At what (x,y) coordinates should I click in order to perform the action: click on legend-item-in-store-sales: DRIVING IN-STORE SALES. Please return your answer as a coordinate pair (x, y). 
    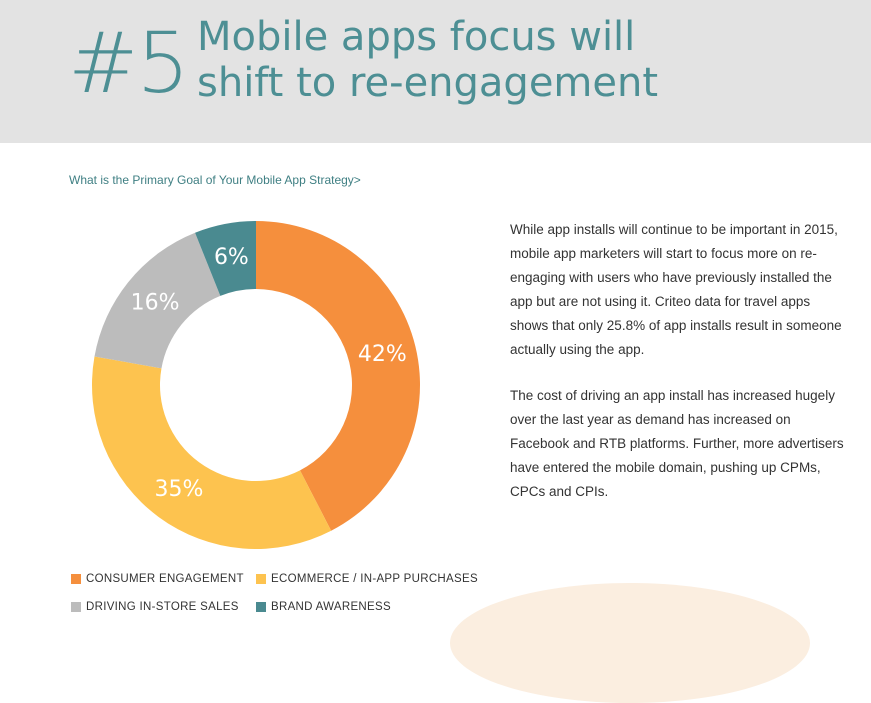
    Looking at the image, I should click on (155, 607).